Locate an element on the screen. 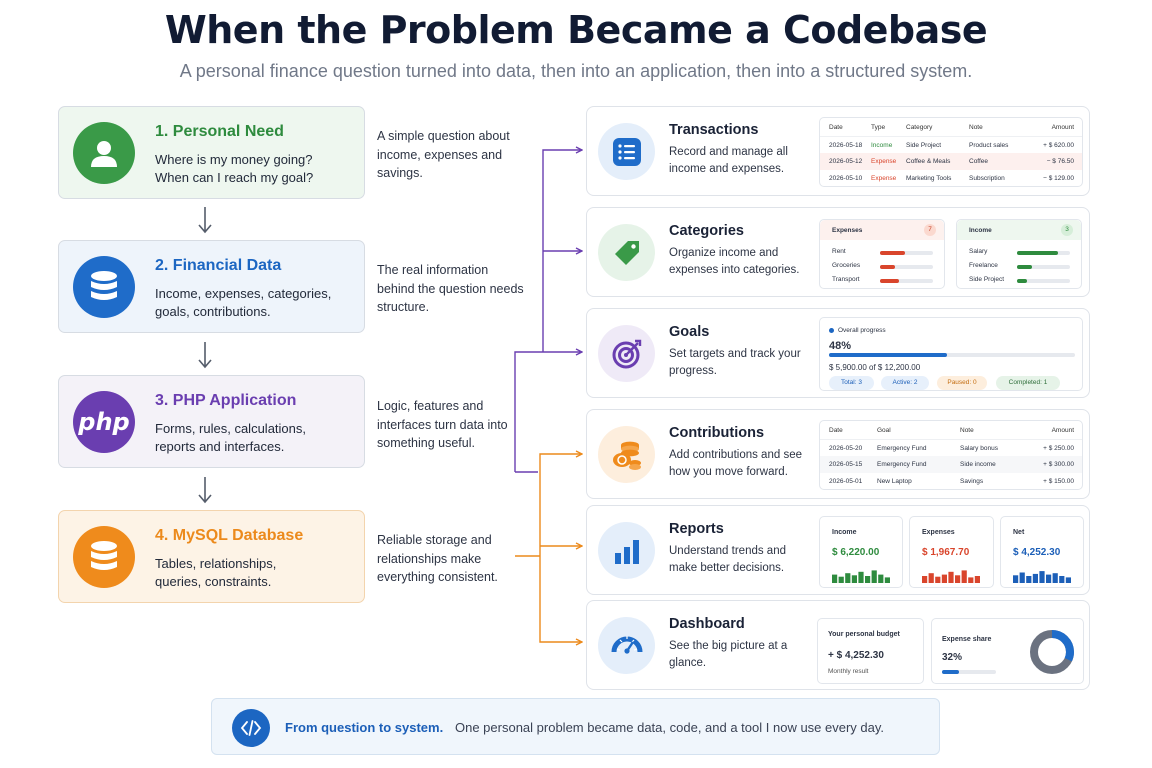  donut-share is located at coordinates (1052, 652).